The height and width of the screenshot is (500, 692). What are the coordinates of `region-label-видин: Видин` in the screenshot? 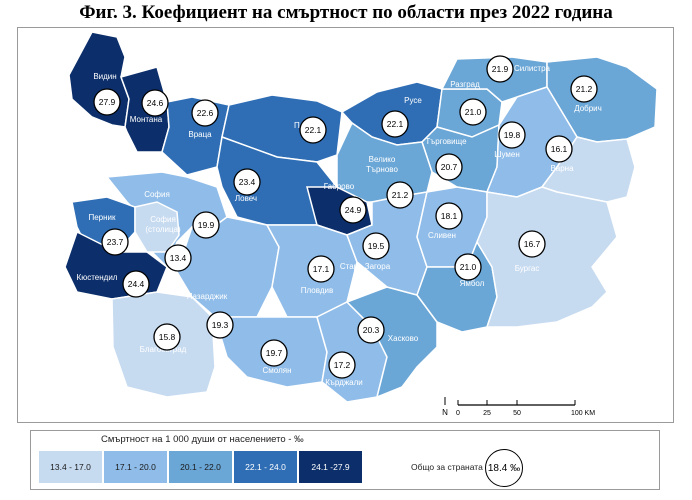 It's located at (104, 76).